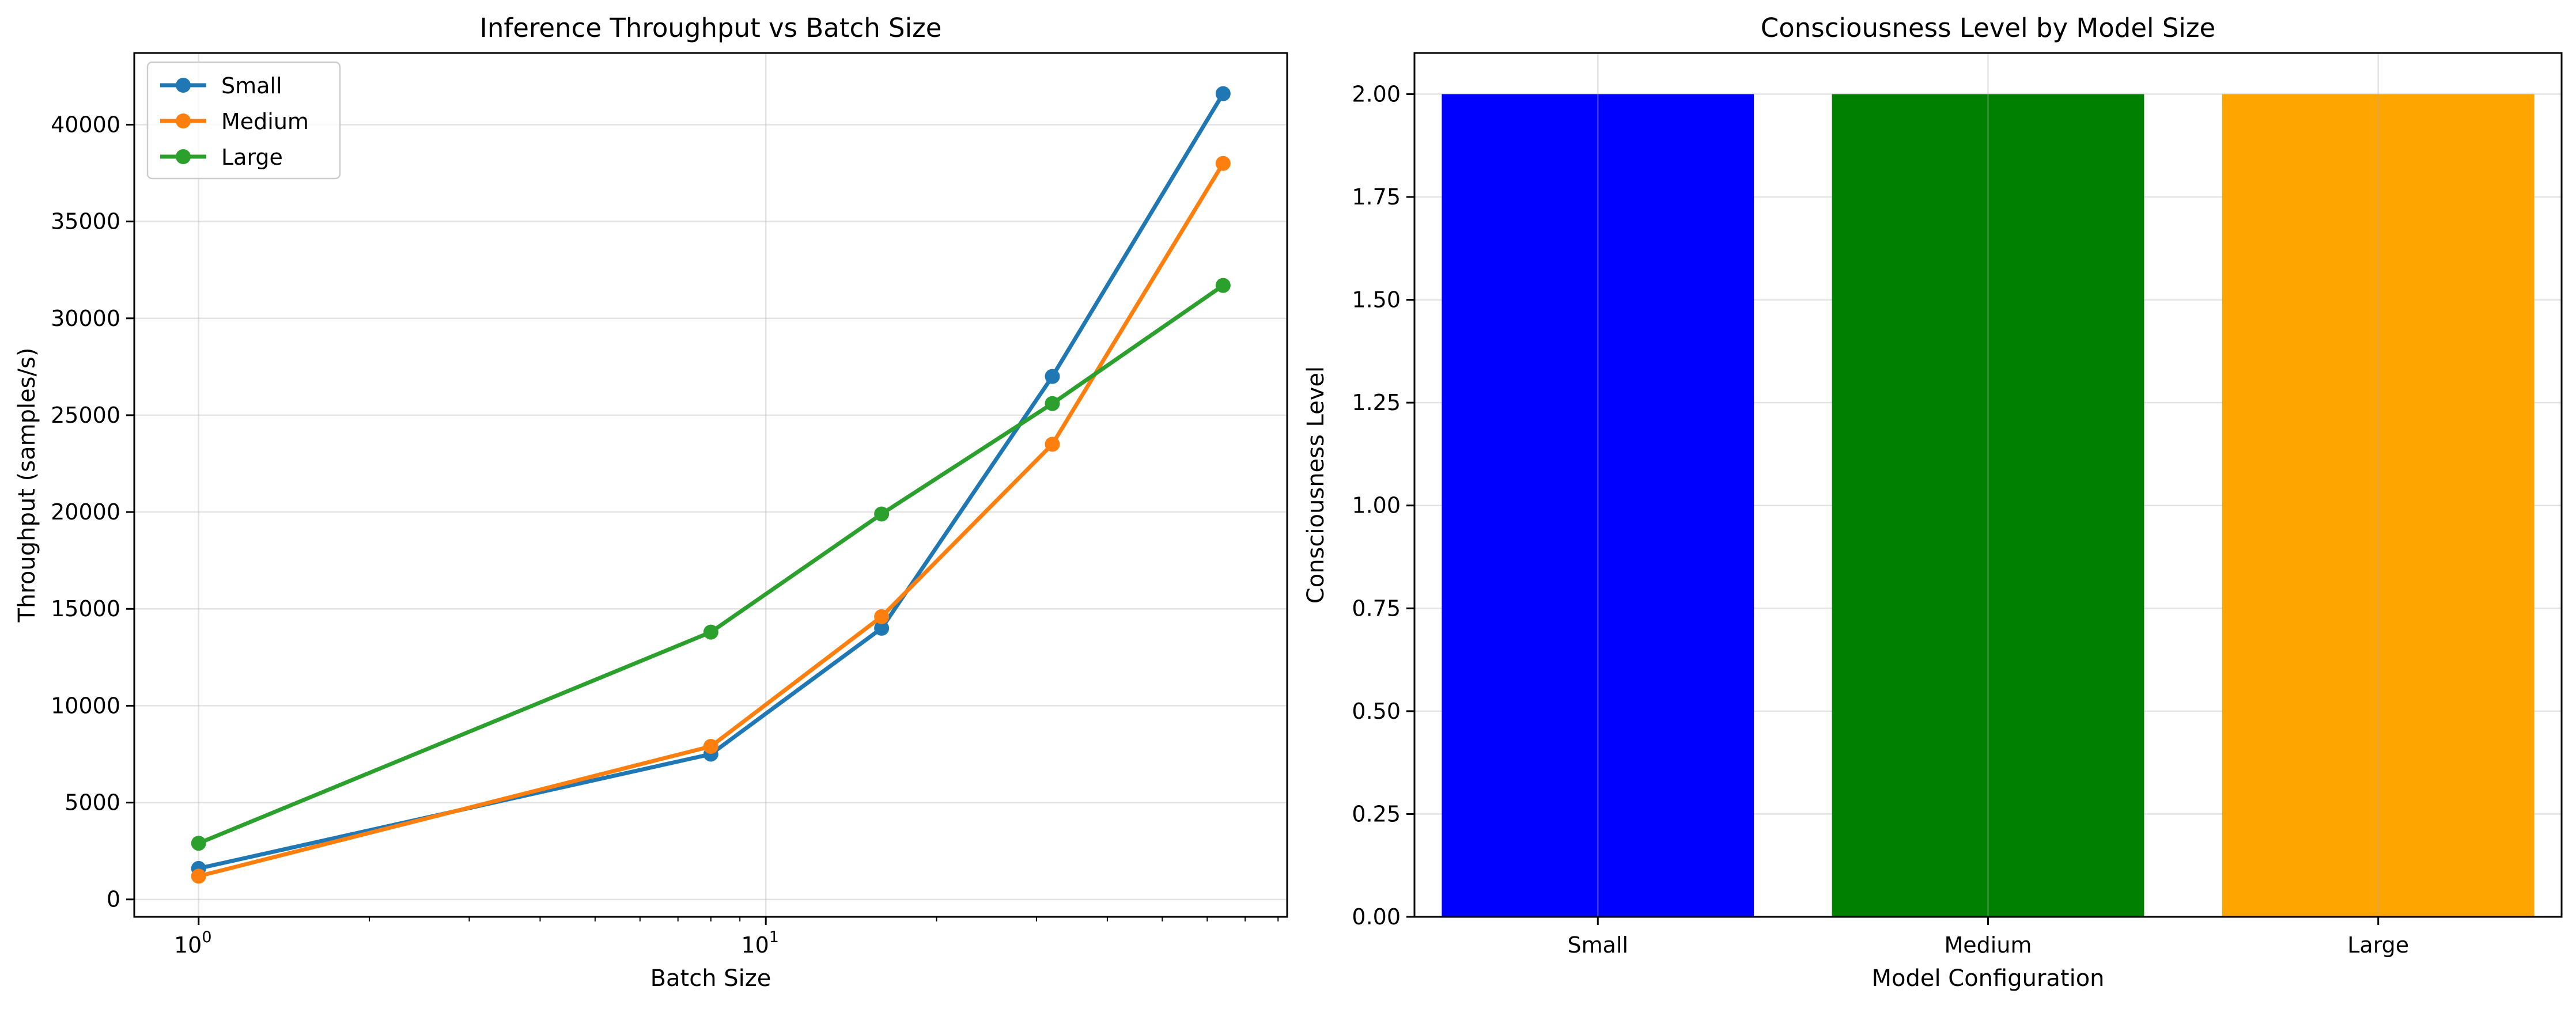 This screenshot has height=1009, width=2576. I want to click on bar-small, so click(1598, 505).